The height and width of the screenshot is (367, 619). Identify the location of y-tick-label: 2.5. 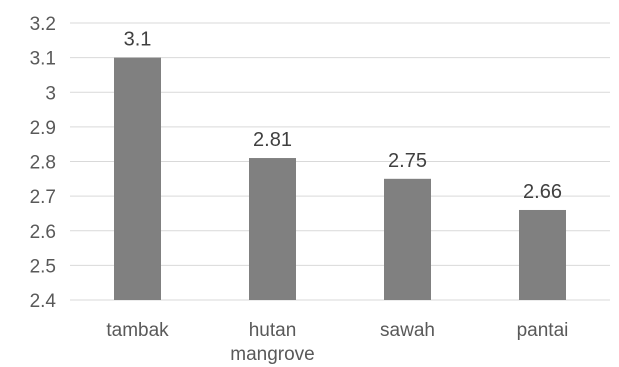
(43, 266).